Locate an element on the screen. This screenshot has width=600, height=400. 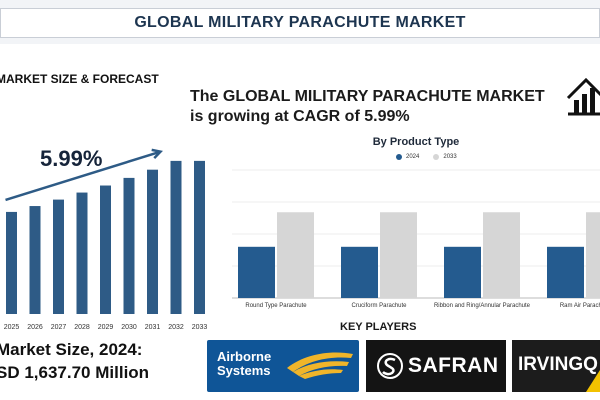
market-bar-2027 is located at coordinates (58, 256).